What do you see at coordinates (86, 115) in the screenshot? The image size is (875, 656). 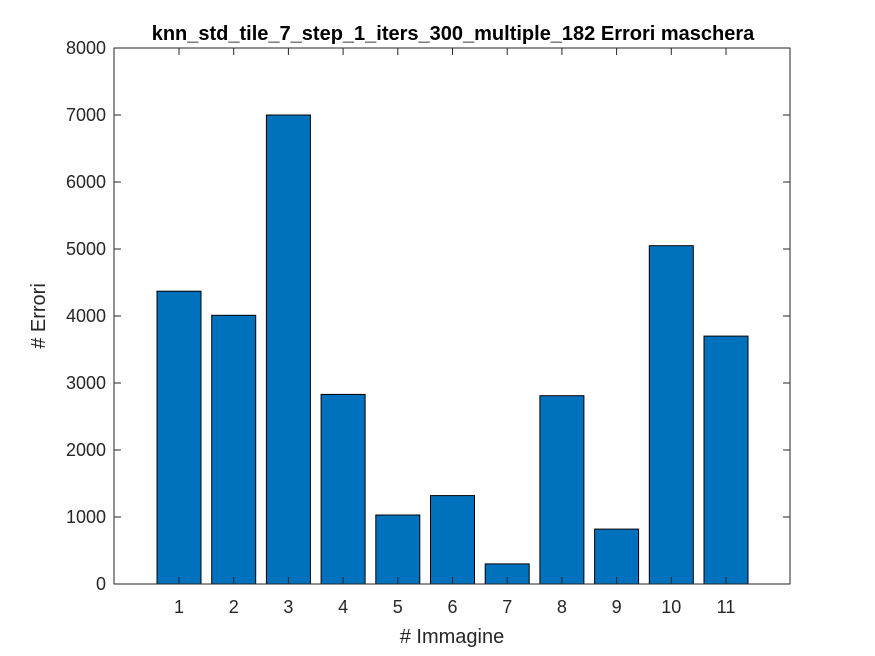 I see `y-tick-label: 7000` at bounding box center [86, 115].